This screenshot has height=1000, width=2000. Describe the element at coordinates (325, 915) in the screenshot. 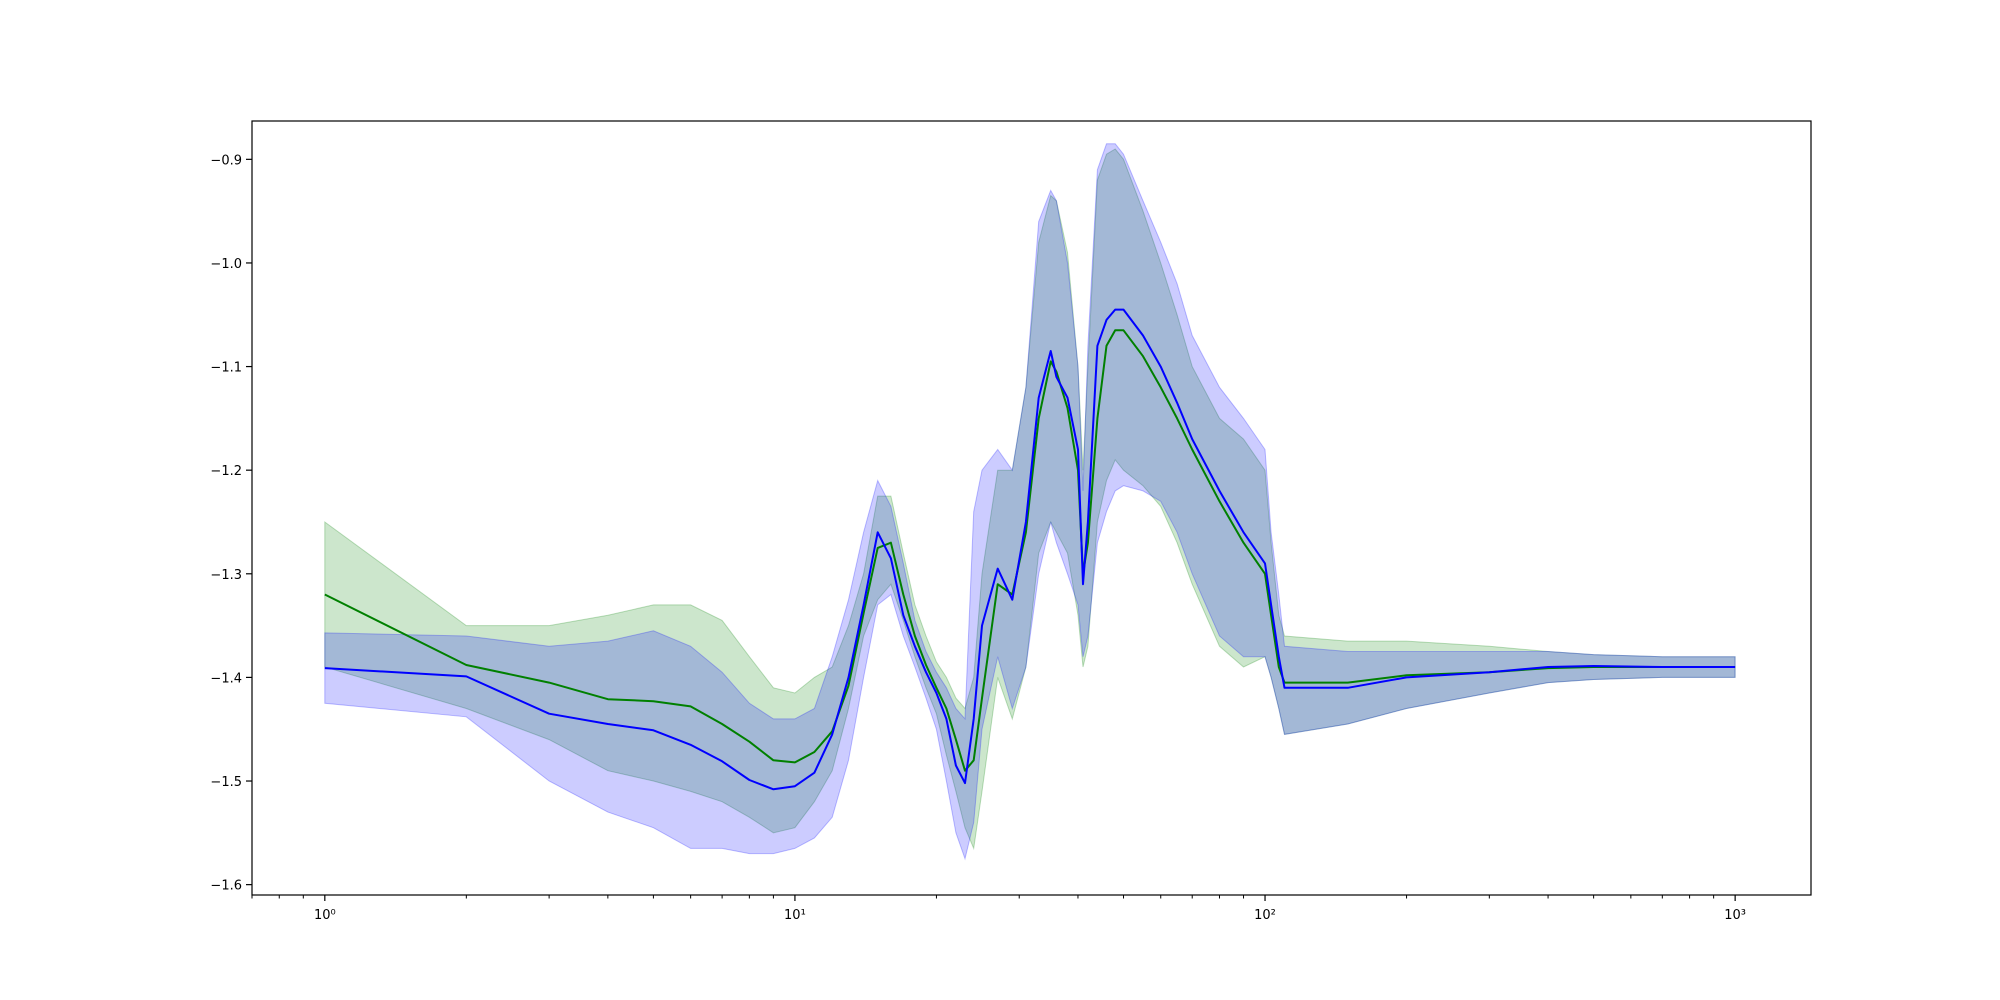

I see `x-tick-label: 10⁰` at that location.